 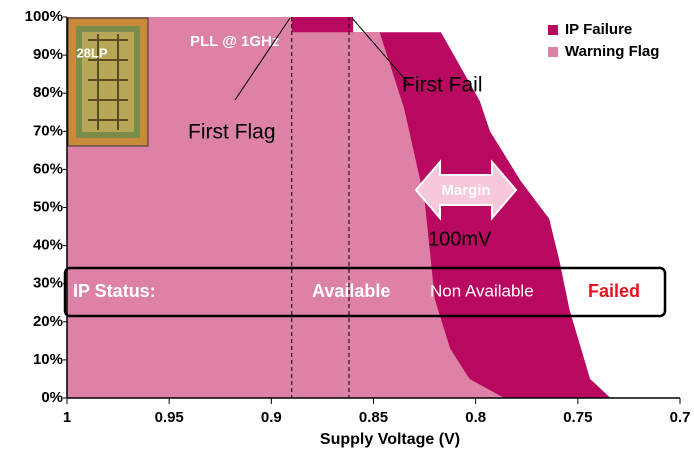 What do you see at coordinates (598, 29) in the screenshot?
I see `legend-label: IP Failure` at bounding box center [598, 29].